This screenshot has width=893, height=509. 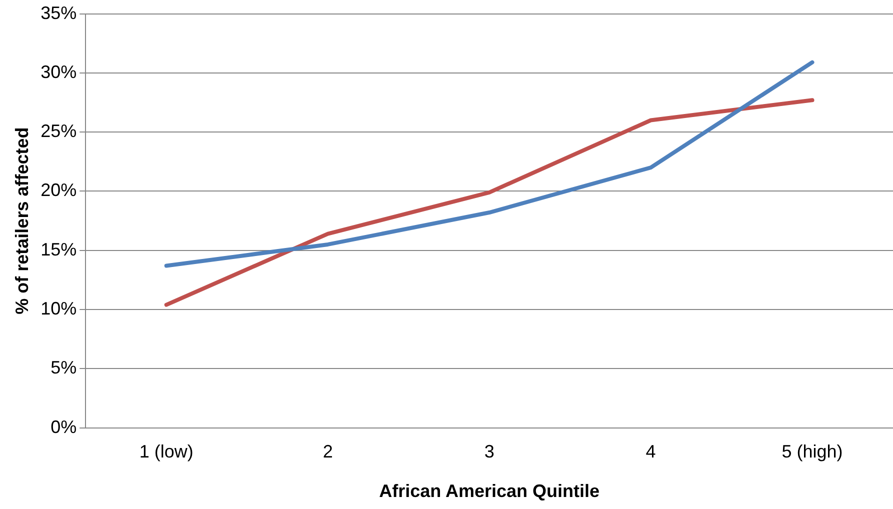 What do you see at coordinates (58, 308) in the screenshot?
I see `y-tick-label: 10%` at bounding box center [58, 308].